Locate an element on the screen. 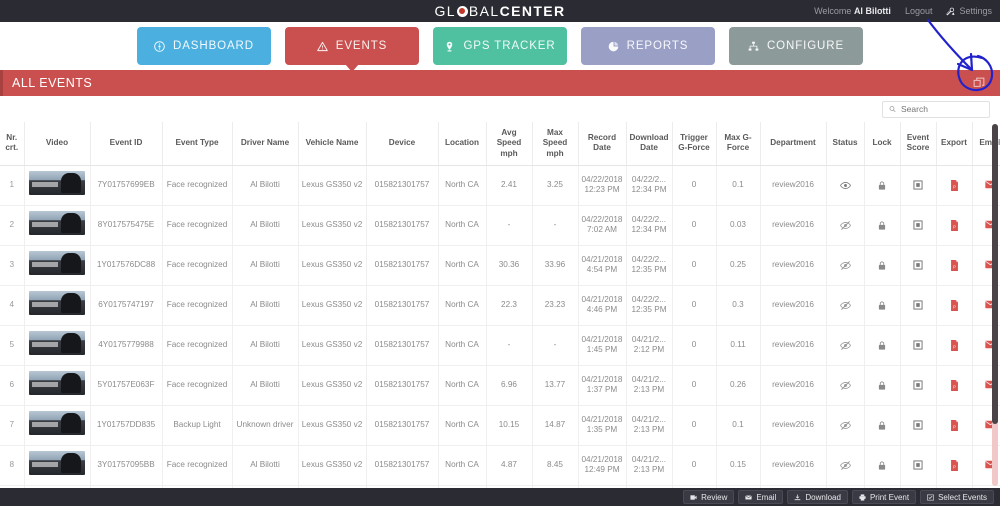  col-max-gforce: Max G-Force is located at coordinates (738, 144).